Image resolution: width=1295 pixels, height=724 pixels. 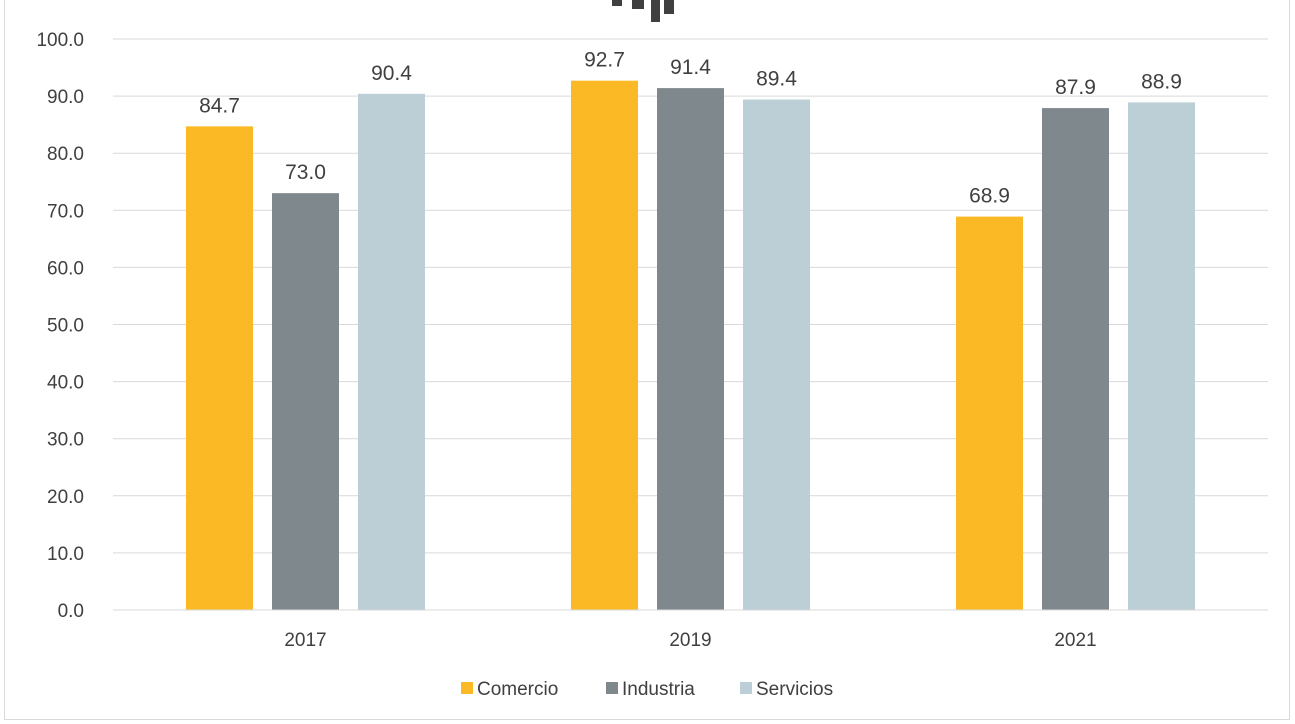 I want to click on data-label: 73.0, so click(x=305, y=172).